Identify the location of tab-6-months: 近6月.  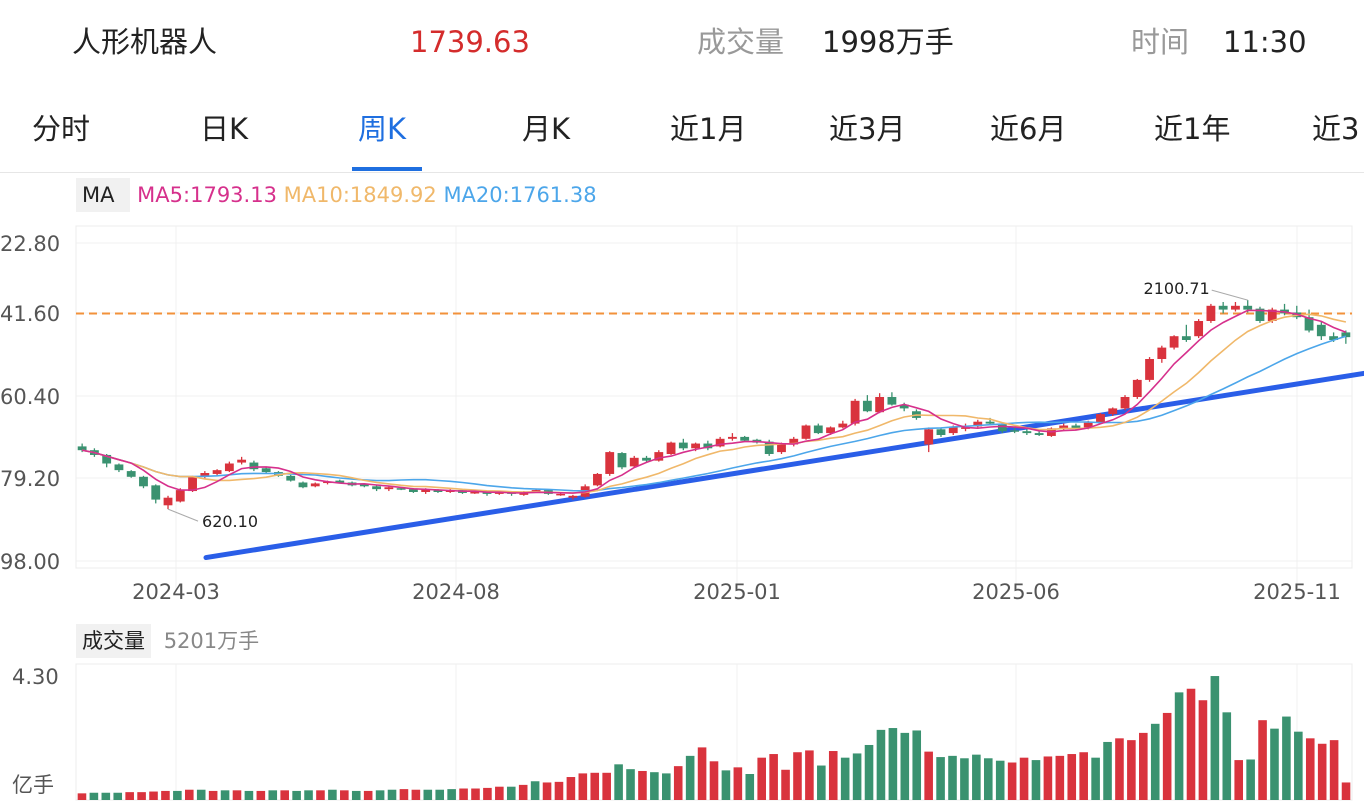
(1028, 129).